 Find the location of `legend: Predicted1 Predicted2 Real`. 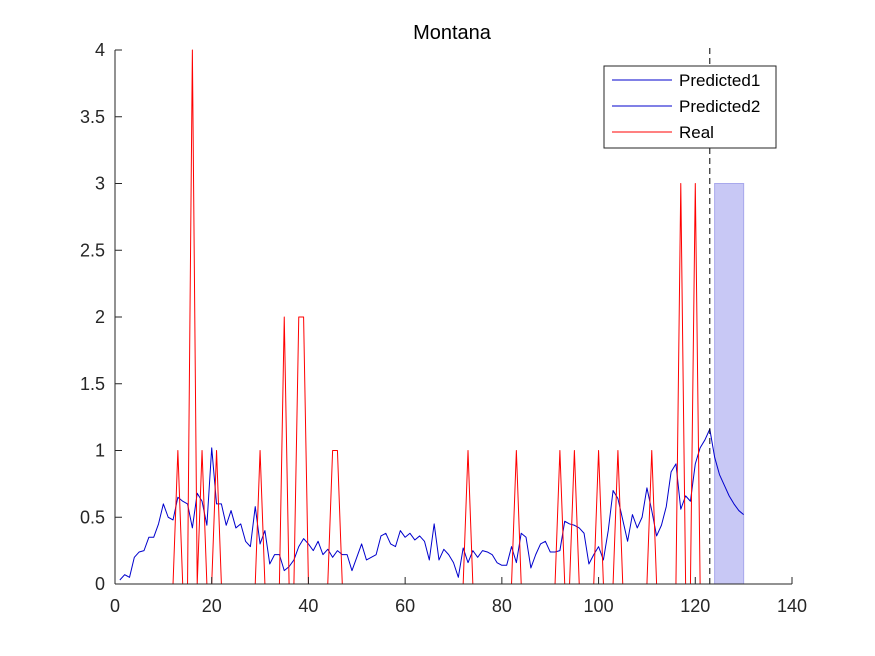

legend: Predicted1 Predicted2 Real is located at coordinates (690, 107).